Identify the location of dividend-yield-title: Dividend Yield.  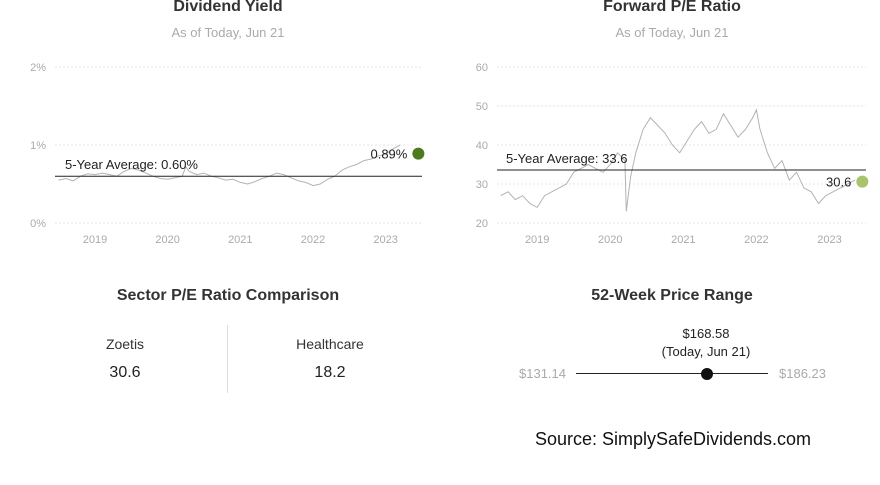
(228, 7).